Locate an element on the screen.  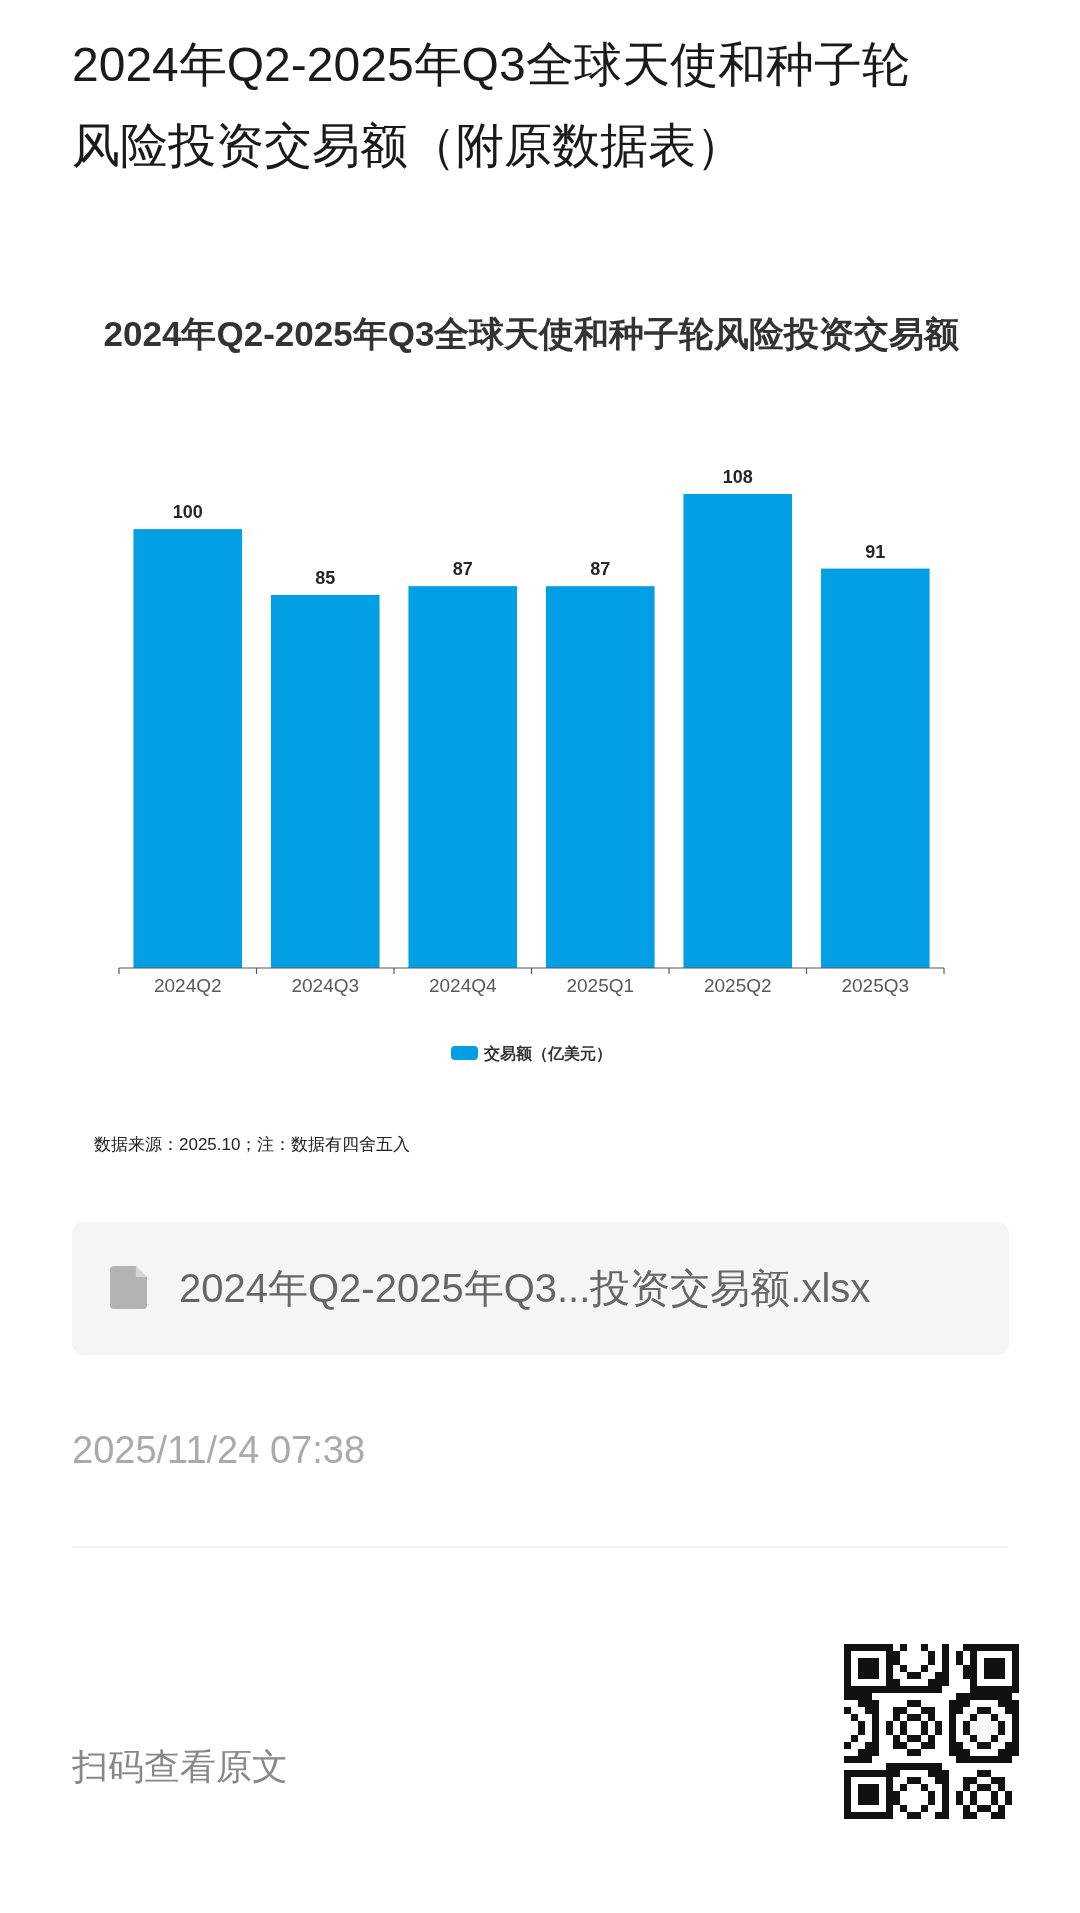
x-tick-label: 2025Q3 is located at coordinates (875, 985).